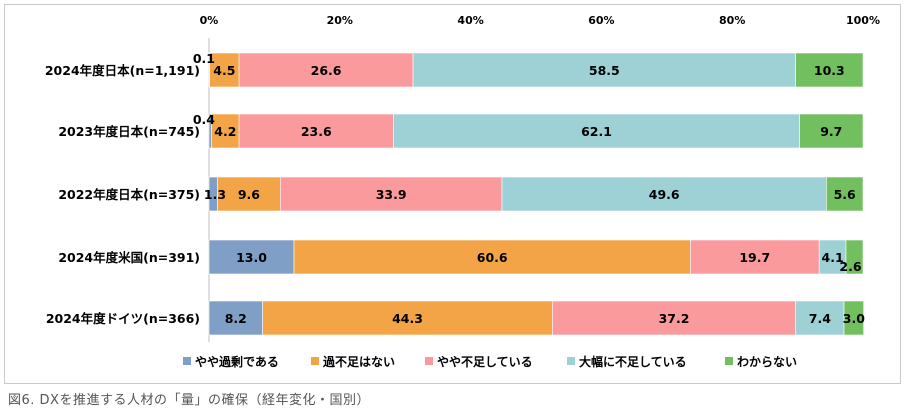 Image resolution: width=908 pixels, height=412 pixels. What do you see at coordinates (485, 362) in the screenshot?
I see `legend-label: やや不足している` at bounding box center [485, 362].